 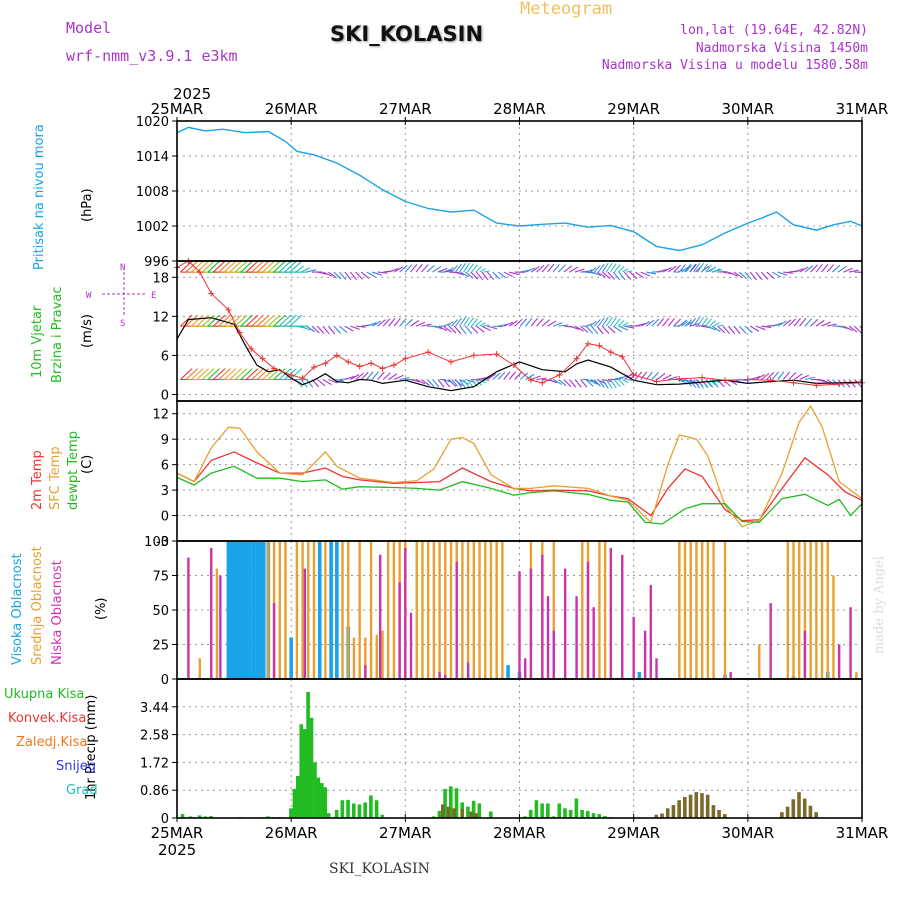 What do you see at coordinates (192, 94) in the screenshot?
I see `year-label-top: 2025` at bounding box center [192, 94].